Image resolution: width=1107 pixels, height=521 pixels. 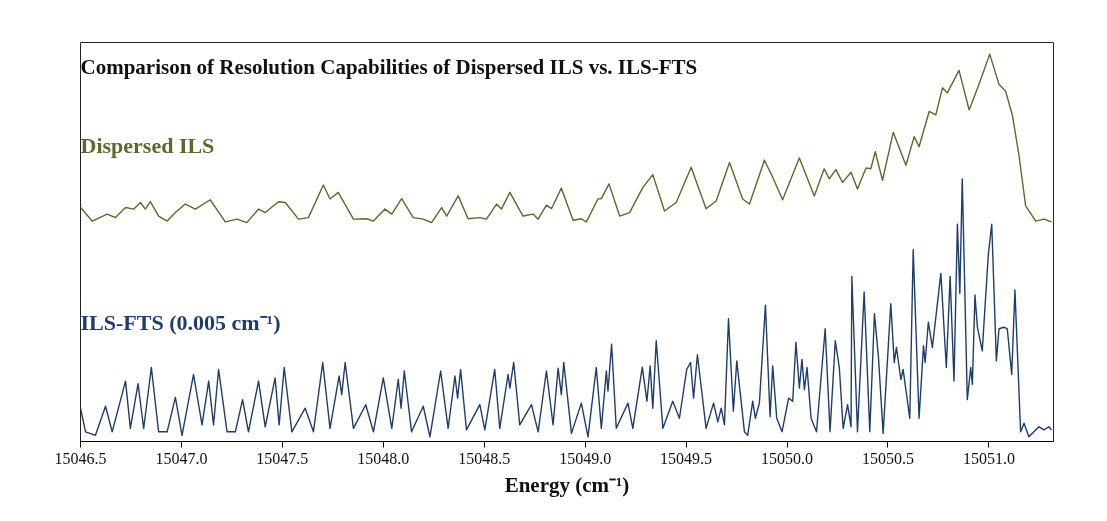 What do you see at coordinates (180, 323) in the screenshot?
I see `series-label: ILS-FTS (0.005 cm⁻¹)` at bounding box center [180, 323].